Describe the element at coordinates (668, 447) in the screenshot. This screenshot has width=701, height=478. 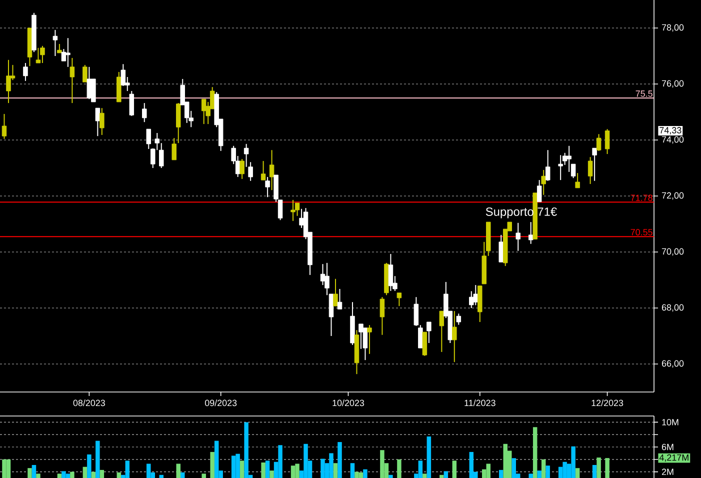
I see `y-tick-label: 6M` at that location.